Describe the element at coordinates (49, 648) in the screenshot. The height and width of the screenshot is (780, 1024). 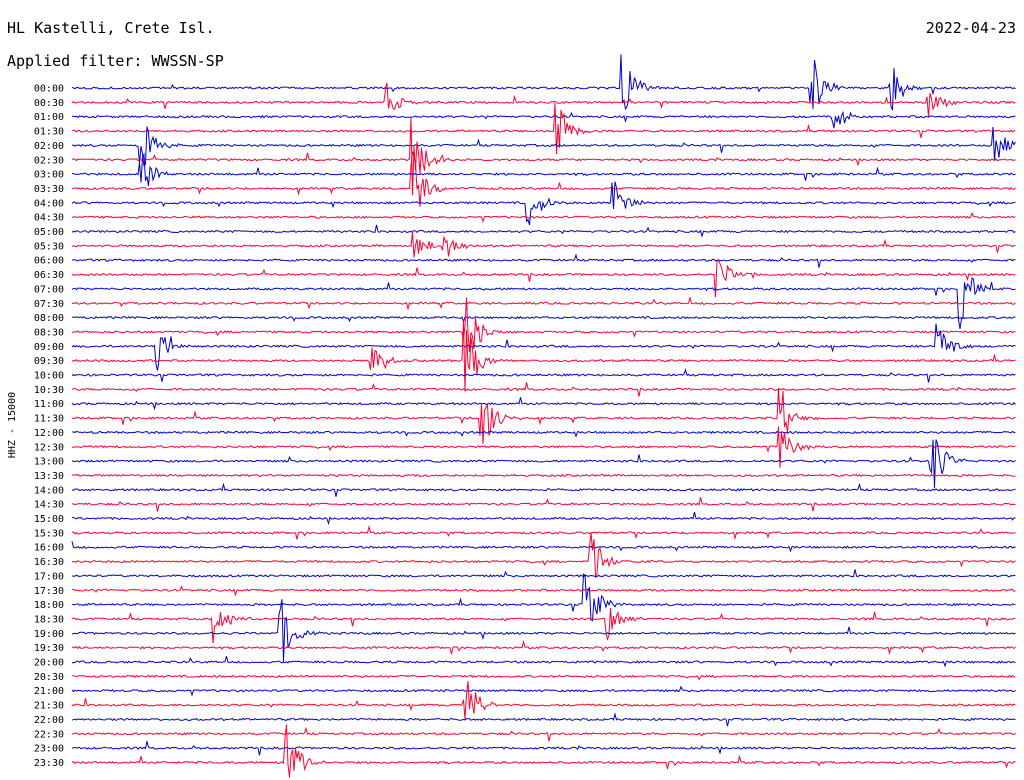
I see `row-time-label: 19:30` at that location.